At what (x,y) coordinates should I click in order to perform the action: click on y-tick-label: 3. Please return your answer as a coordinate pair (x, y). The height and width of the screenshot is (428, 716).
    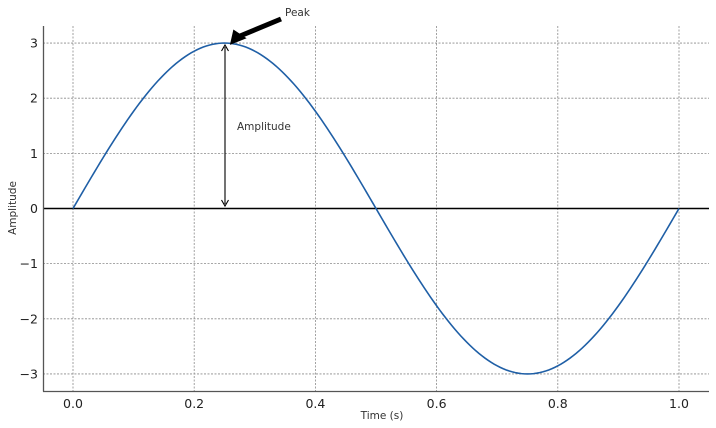
    Looking at the image, I should click on (34, 43).